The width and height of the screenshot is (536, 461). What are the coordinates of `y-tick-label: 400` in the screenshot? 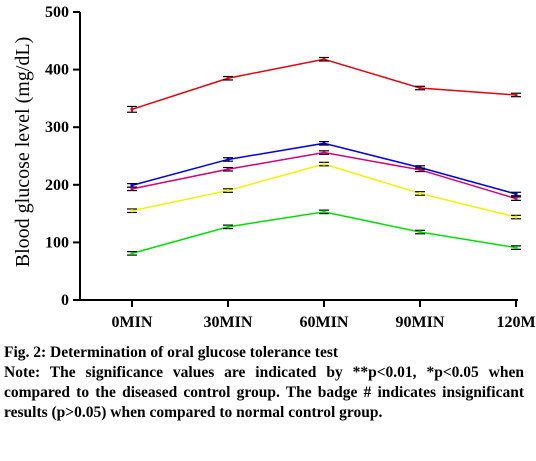 It's located at (57, 70).